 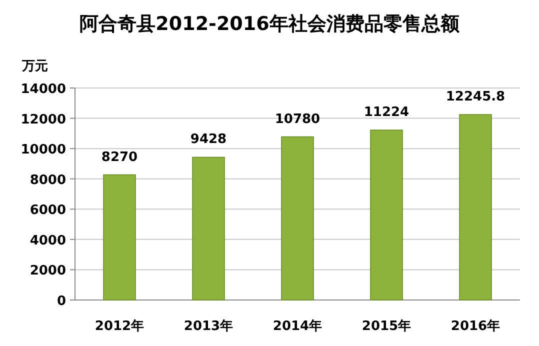 I want to click on chart-title: 阿合奇县2012-2016年社会消费品零售总额, so click(x=270, y=24).